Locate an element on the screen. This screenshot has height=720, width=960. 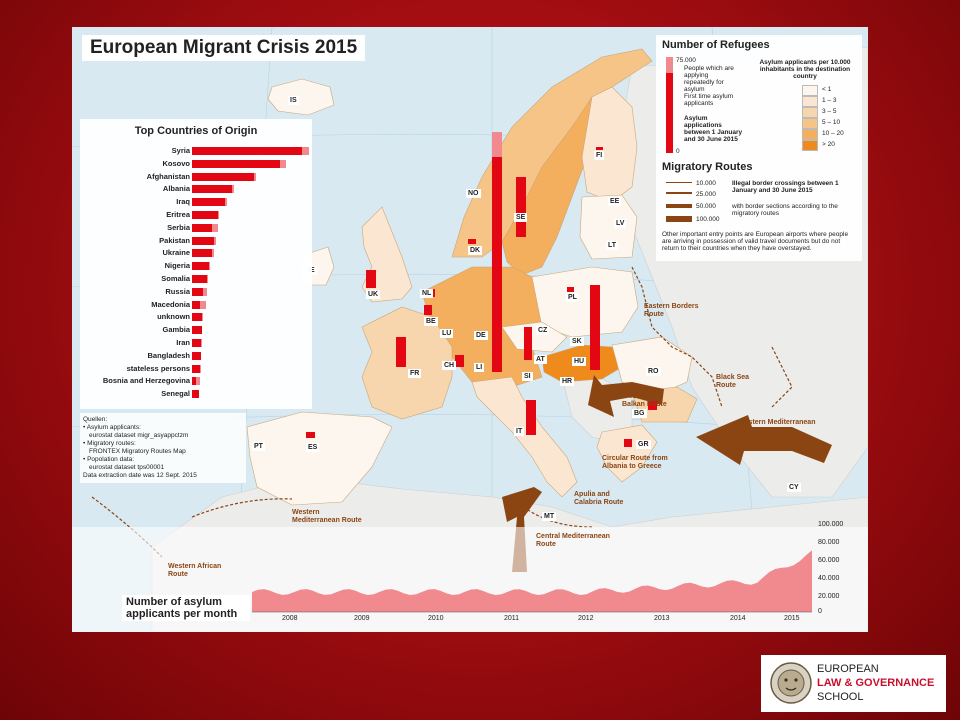
origin-row: Pakistan is located at coordinates (196, 241).